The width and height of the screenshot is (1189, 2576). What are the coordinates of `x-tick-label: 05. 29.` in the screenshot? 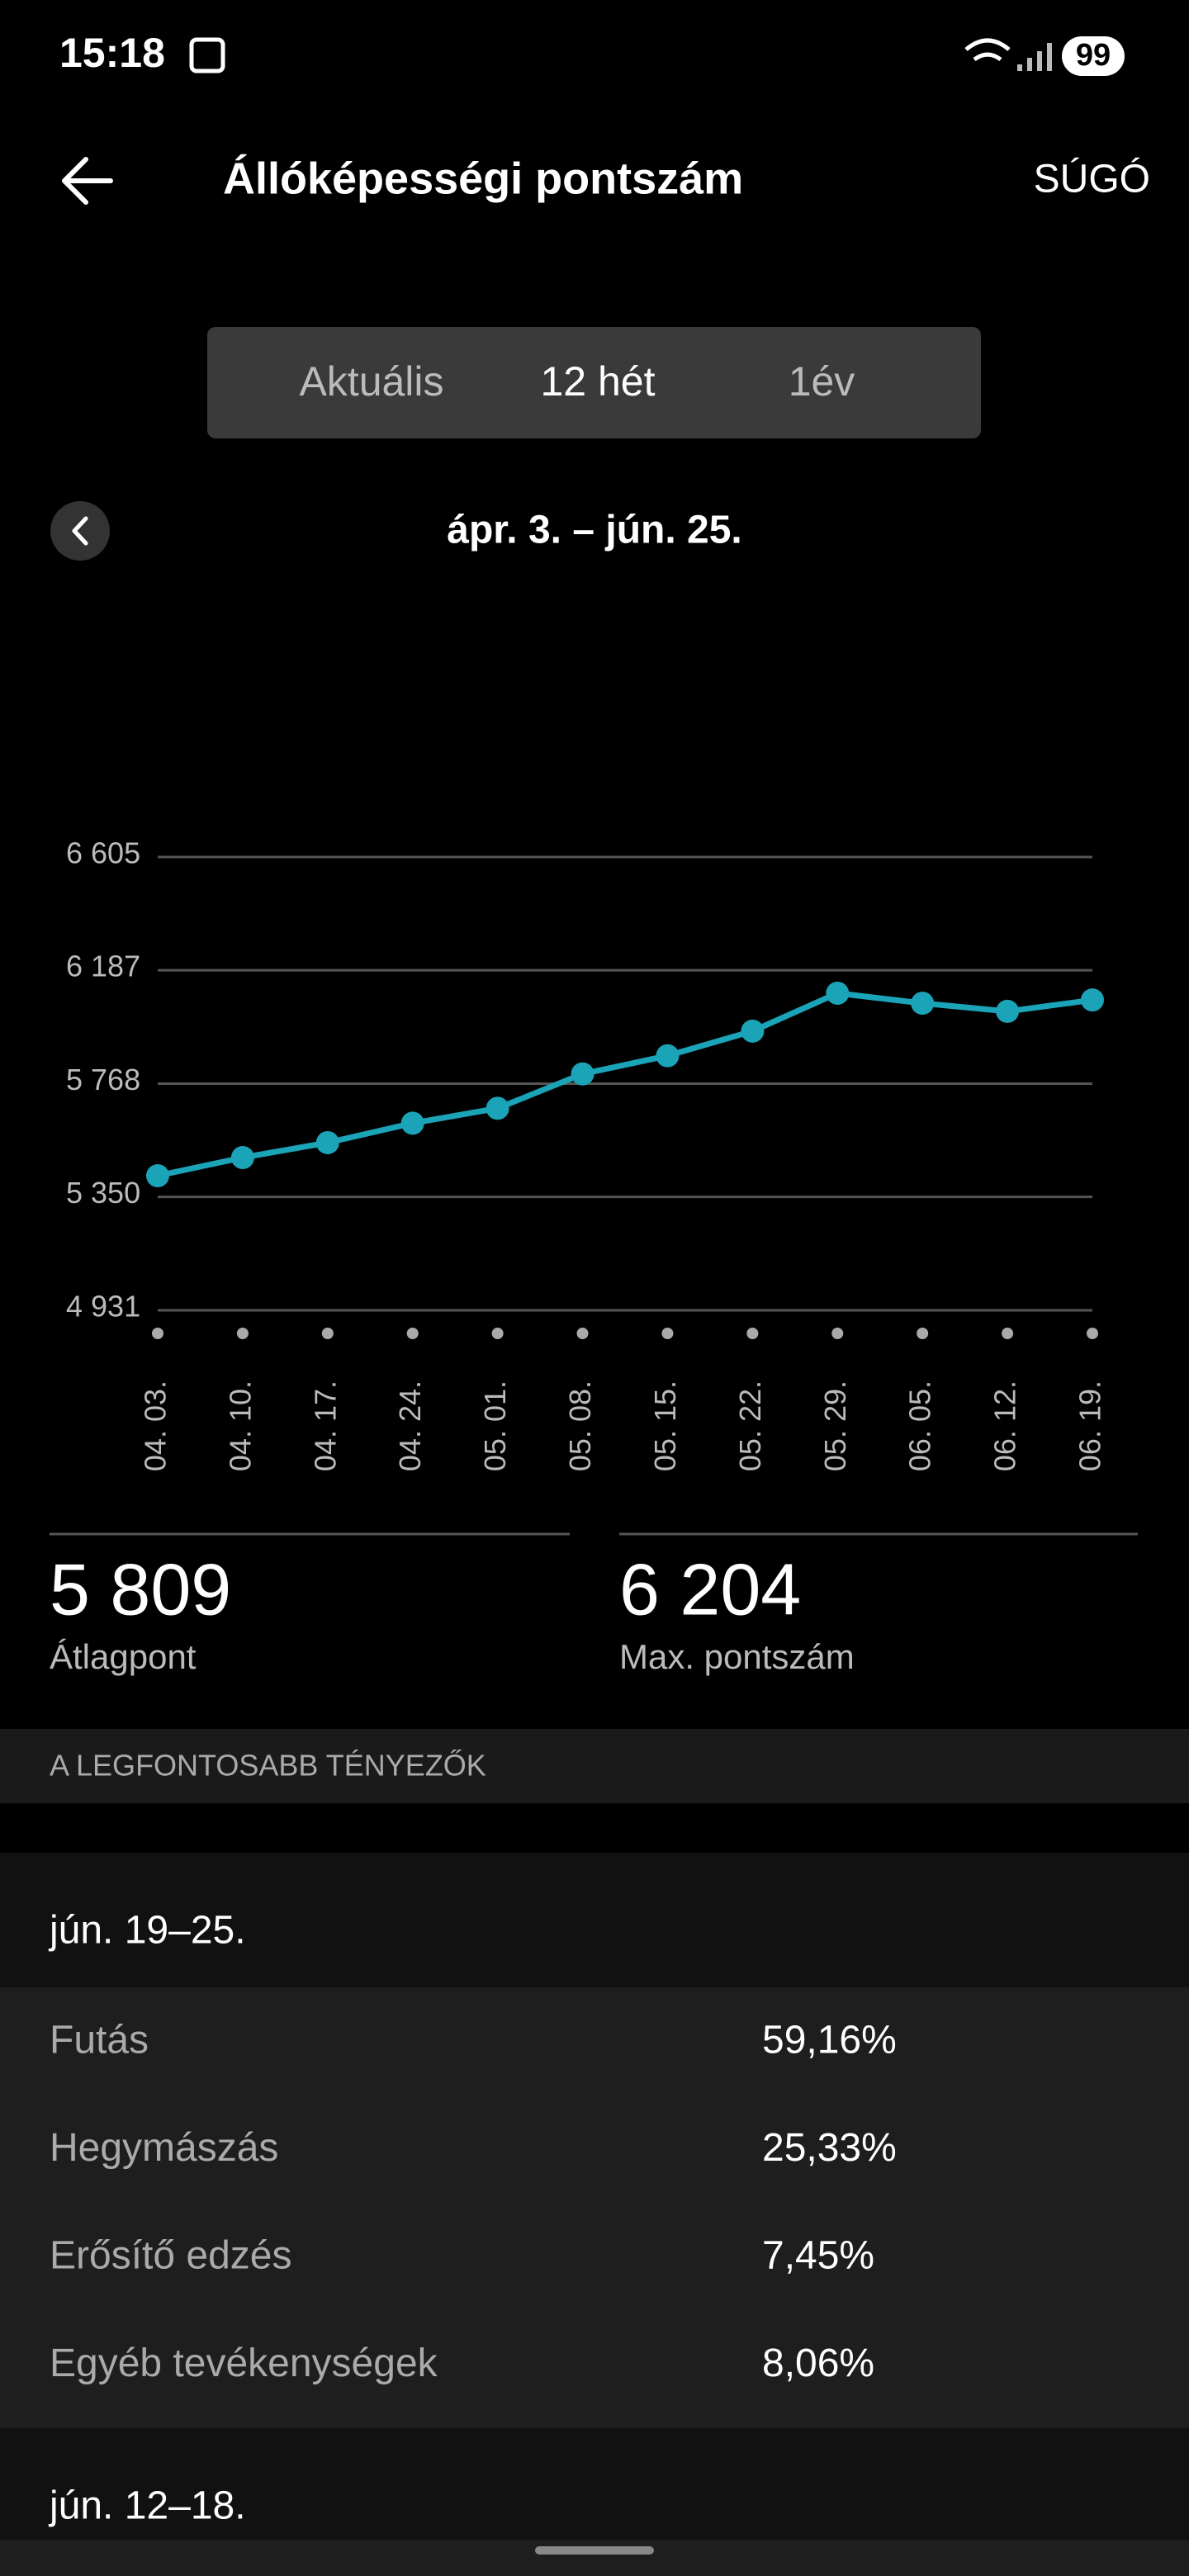 It's located at (835, 1425).